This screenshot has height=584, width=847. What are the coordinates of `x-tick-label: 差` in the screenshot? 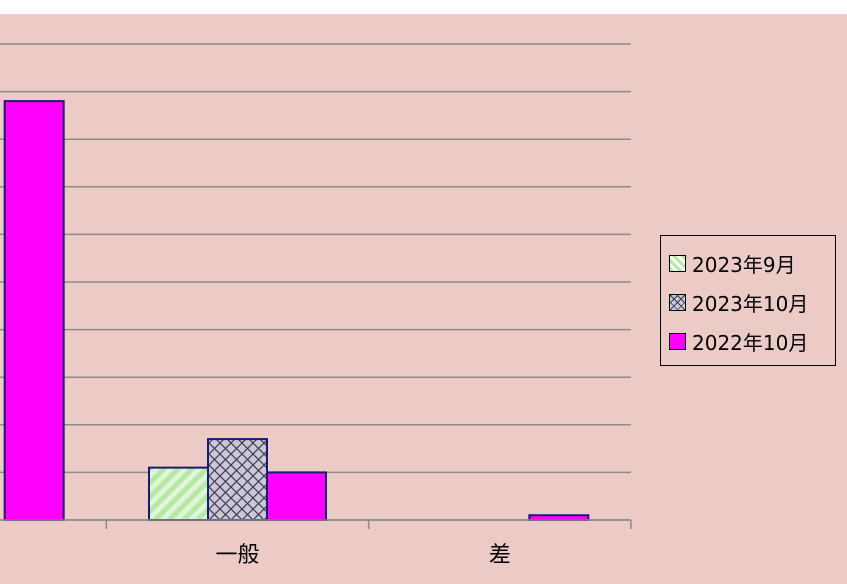 It's located at (500, 555).